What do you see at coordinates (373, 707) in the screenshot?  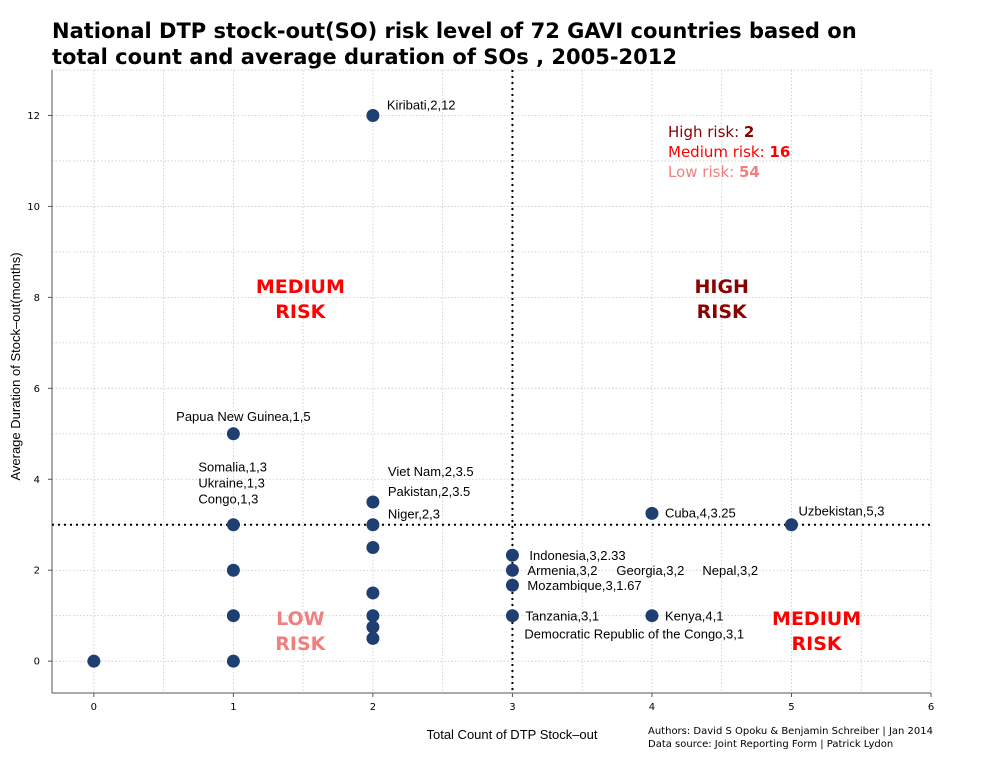 I see `x-tick-label: 2` at bounding box center [373, 707].